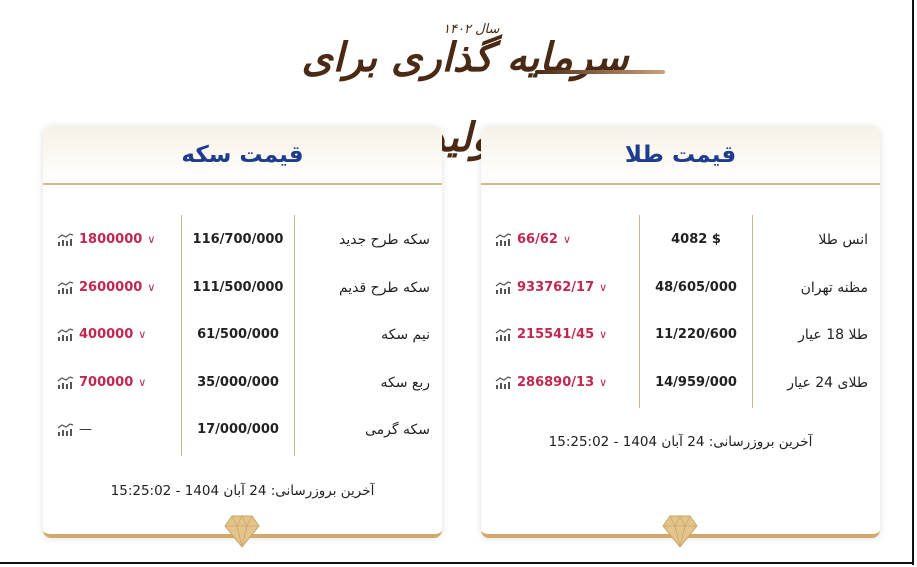  Describe the element at coordinates (465, 89) in the screenshot. I see `logo-banner: سرمایه گذاری برای تولید سال ۱۴۰۲` at that location.